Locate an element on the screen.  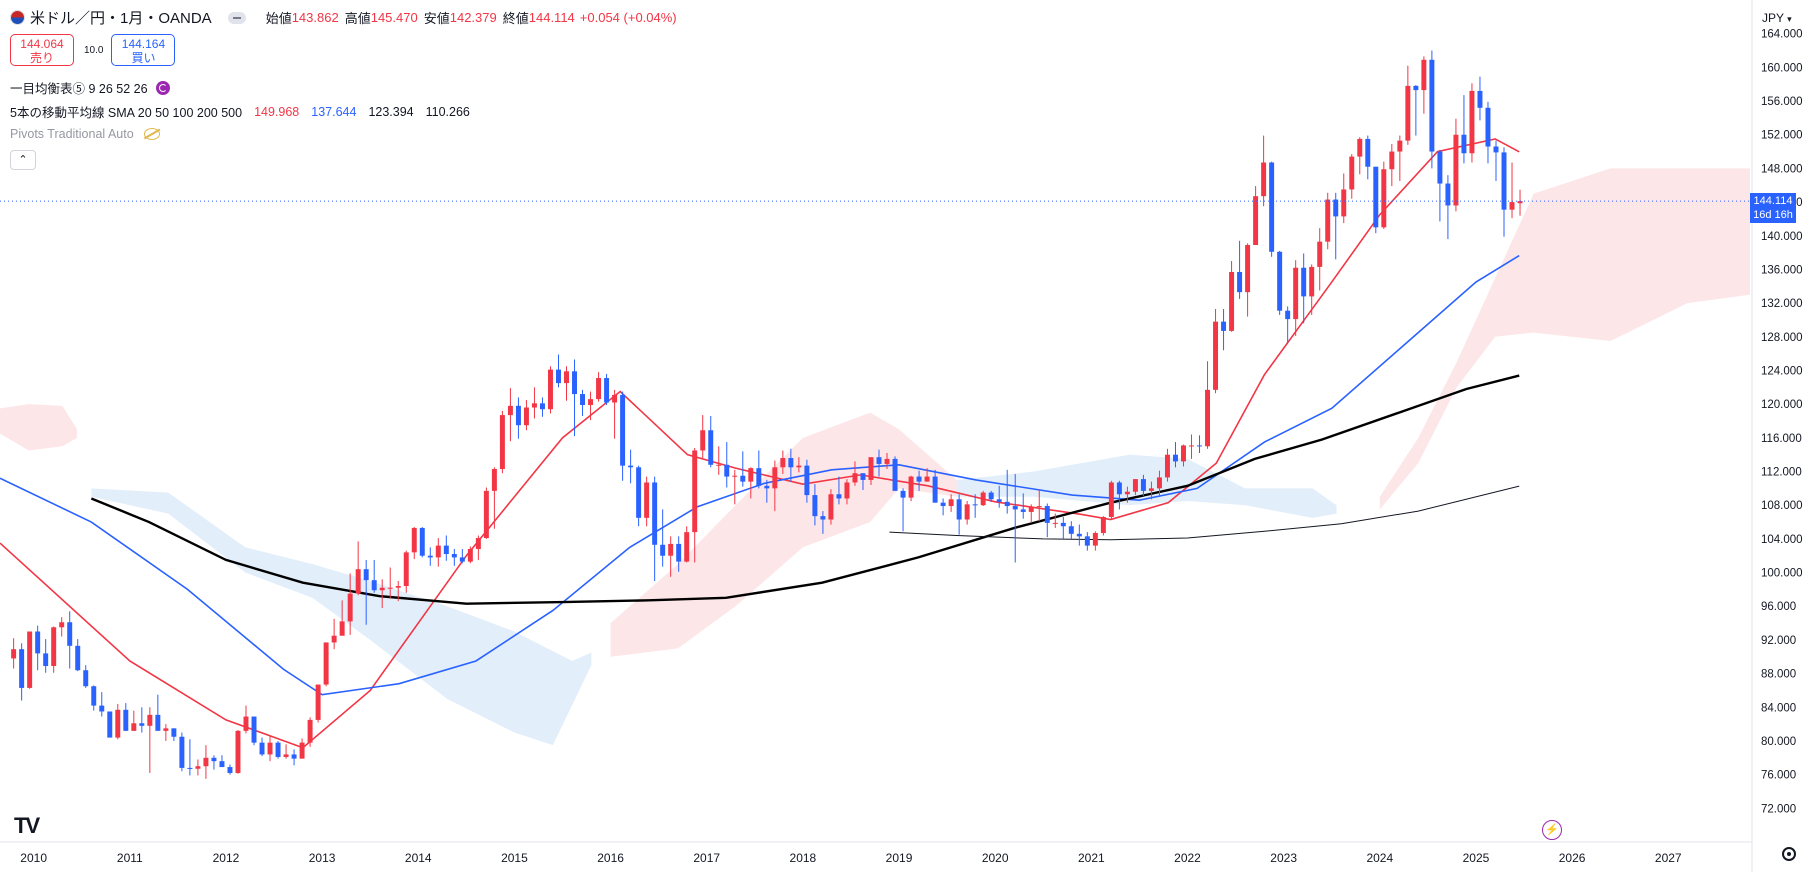
open-label: 始値 is located at coordinates (278, 18).